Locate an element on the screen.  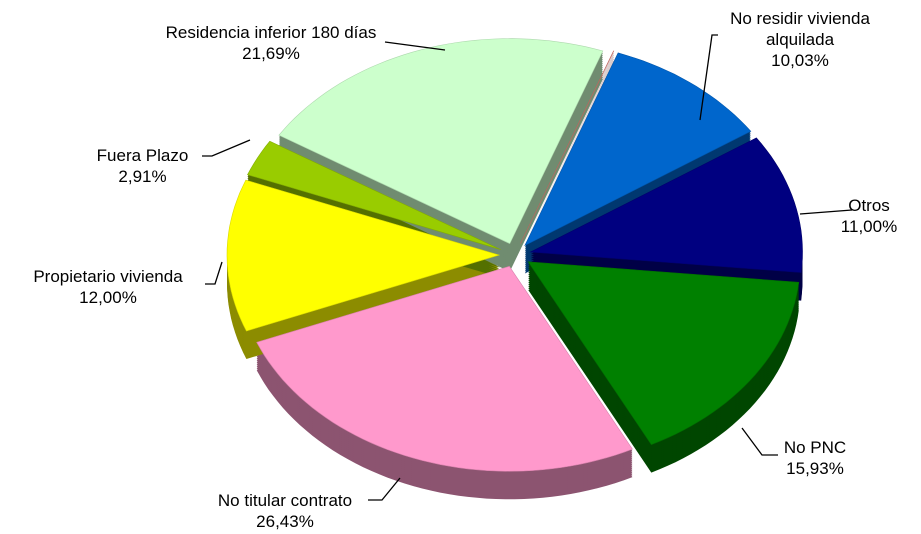
data-label: Fuera Plazo 2,91% is located at coordinates (142, 166).